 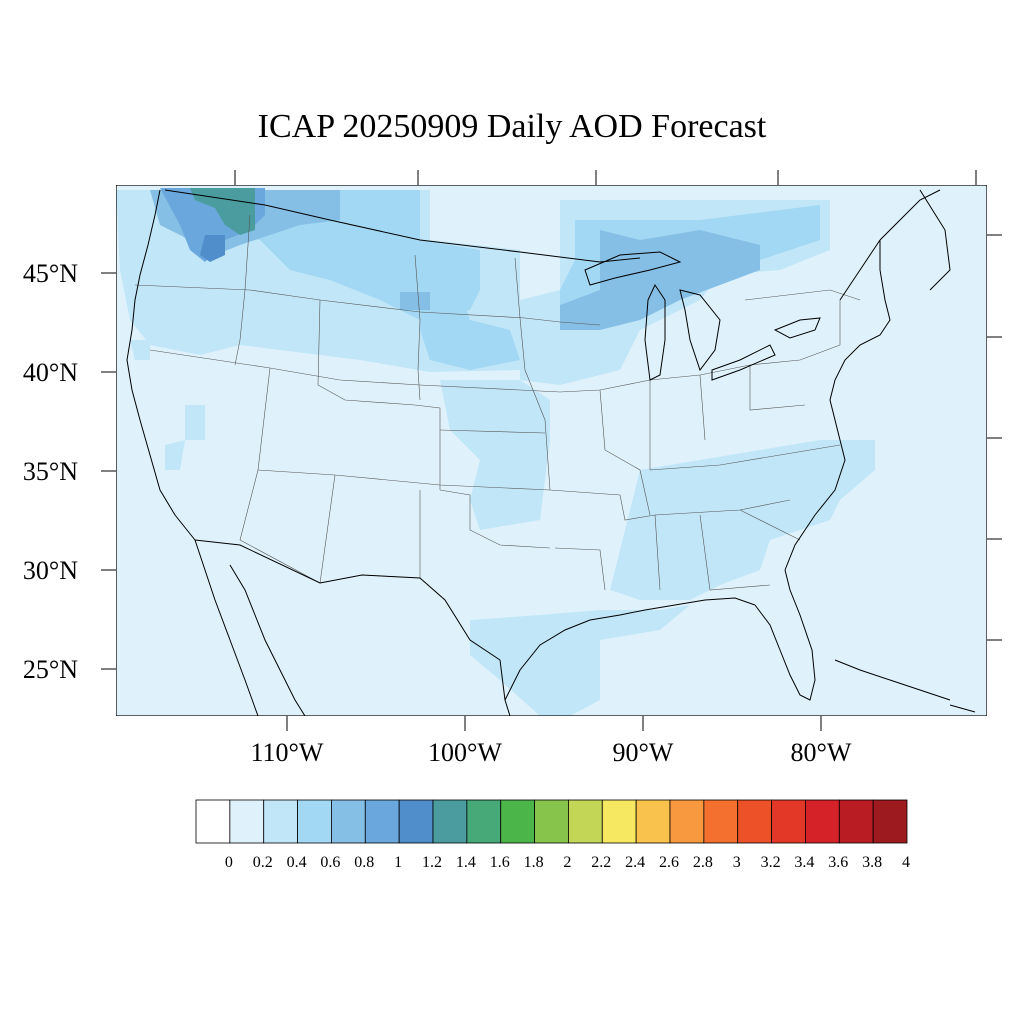 I want to click on colorbar-label: 1.6, so click(x=500, y=862).